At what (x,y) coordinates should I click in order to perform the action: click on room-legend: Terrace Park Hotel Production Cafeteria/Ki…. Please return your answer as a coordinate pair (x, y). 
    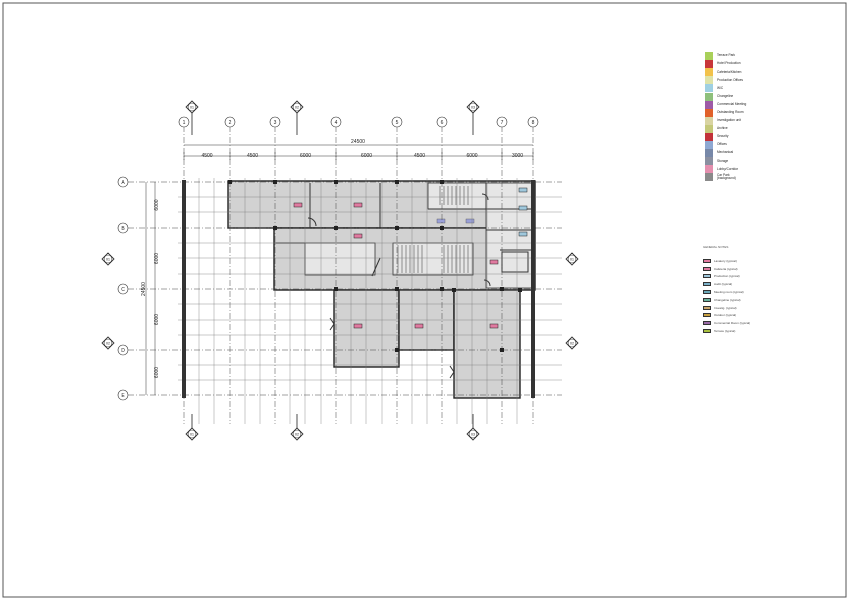
    Looking at the image, I should click on (765, 117).